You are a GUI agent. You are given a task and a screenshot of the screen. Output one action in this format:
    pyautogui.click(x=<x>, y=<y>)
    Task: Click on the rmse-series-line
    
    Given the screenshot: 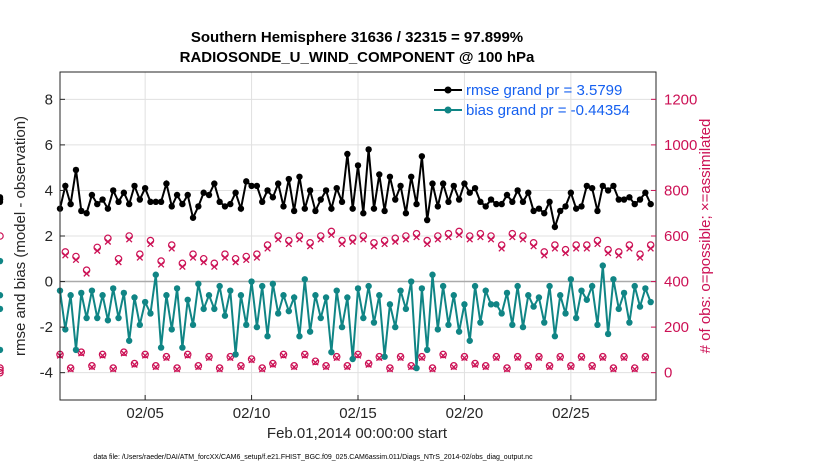 What is the action you would take?
    pyautogui.click(x=355, y=190)
    